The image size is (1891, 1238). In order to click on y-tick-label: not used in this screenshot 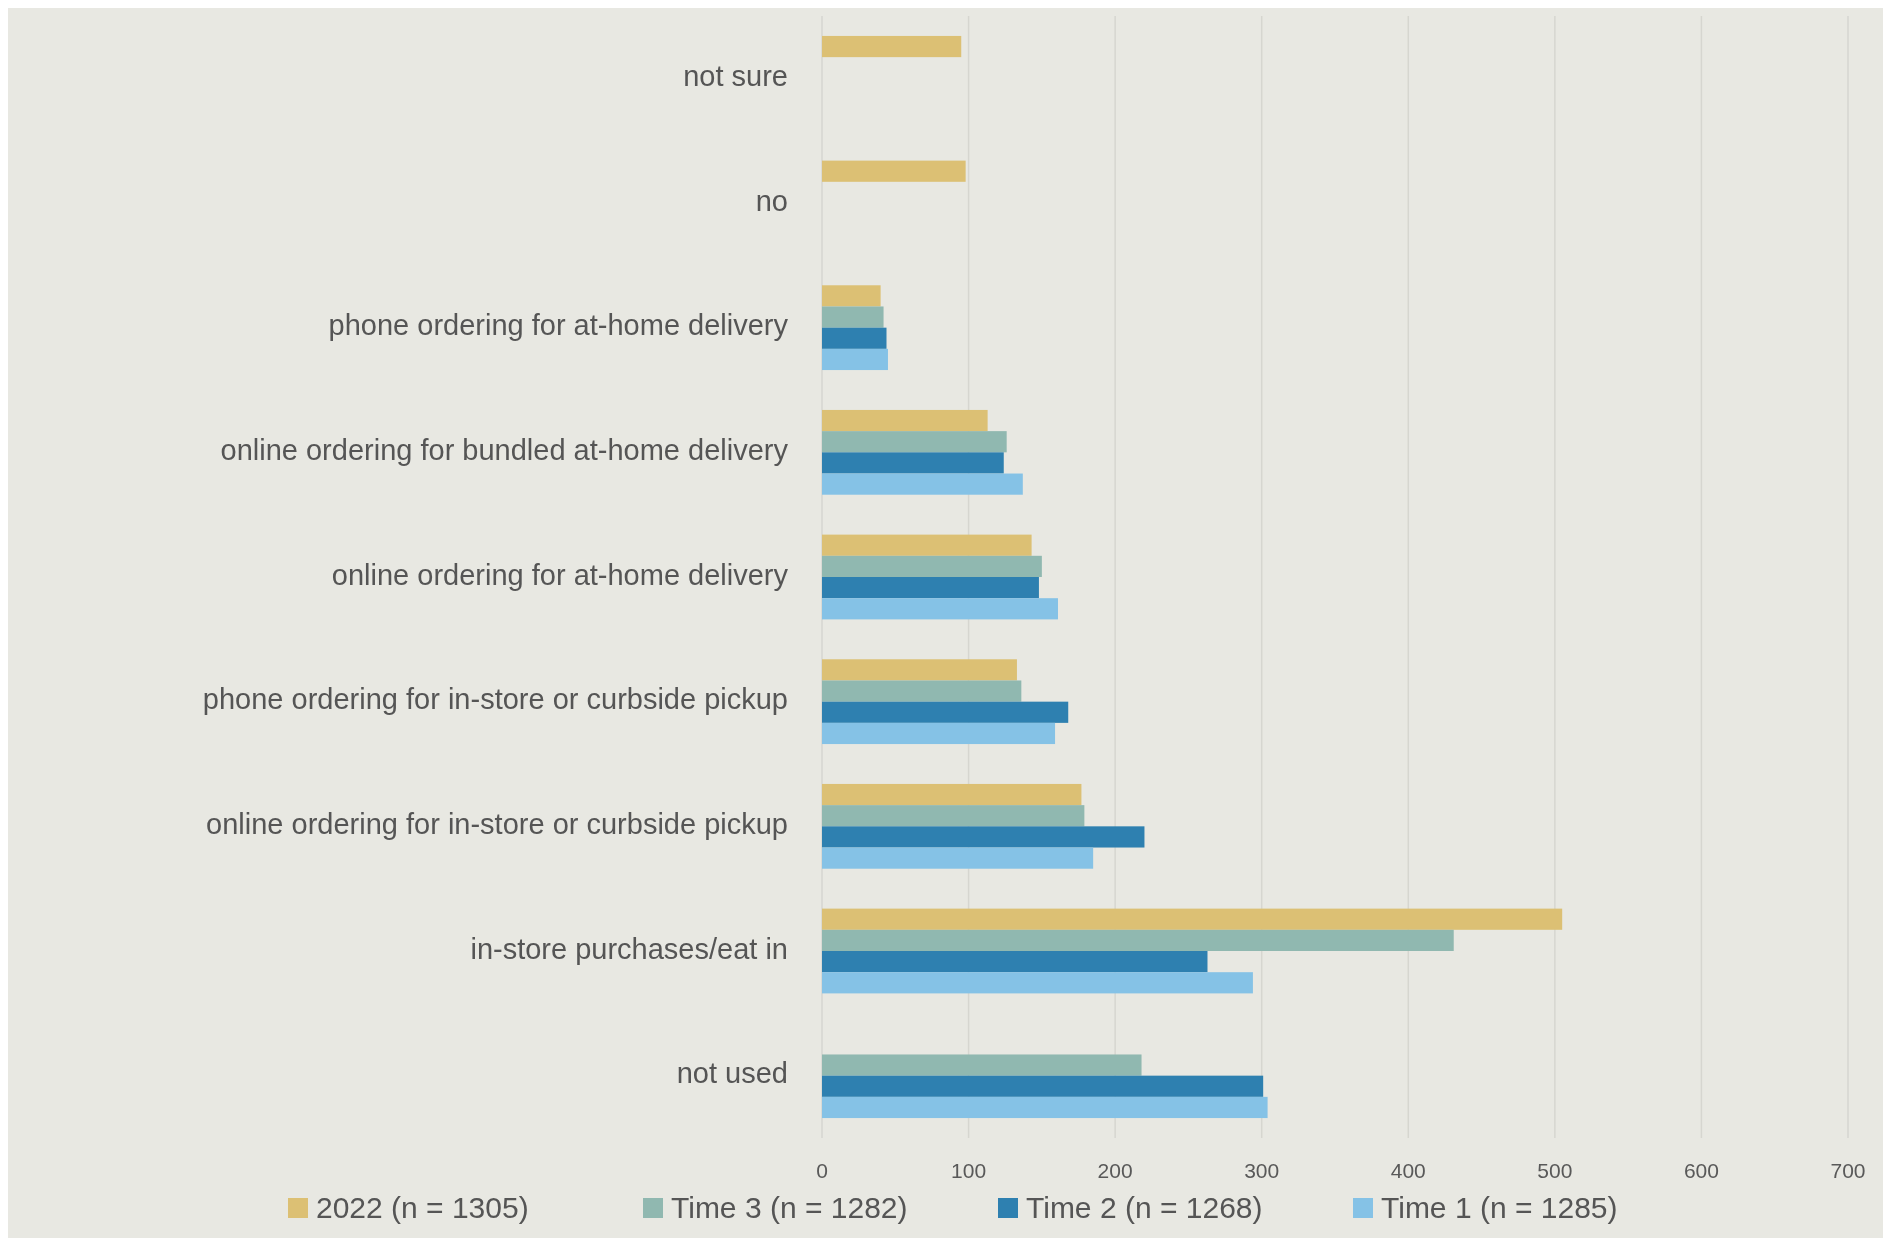, I will do `click(732, 1073)`.